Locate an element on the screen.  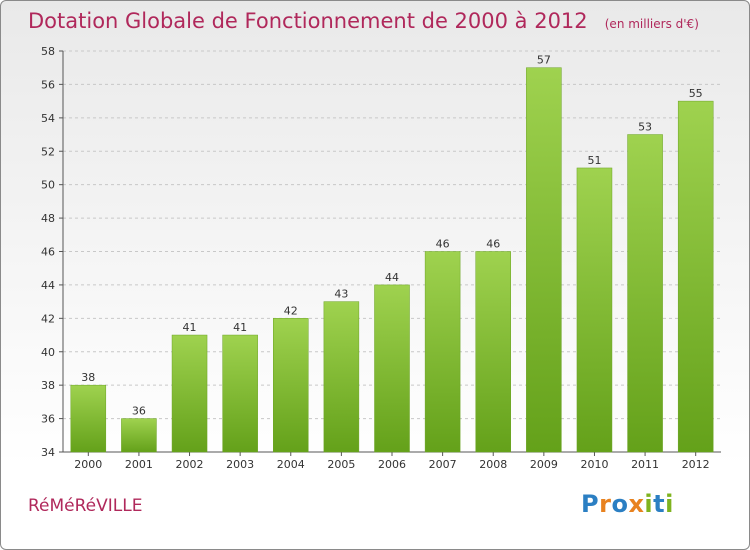
x-tick-label-2005: 2005 is located at coordinates (341, 464).